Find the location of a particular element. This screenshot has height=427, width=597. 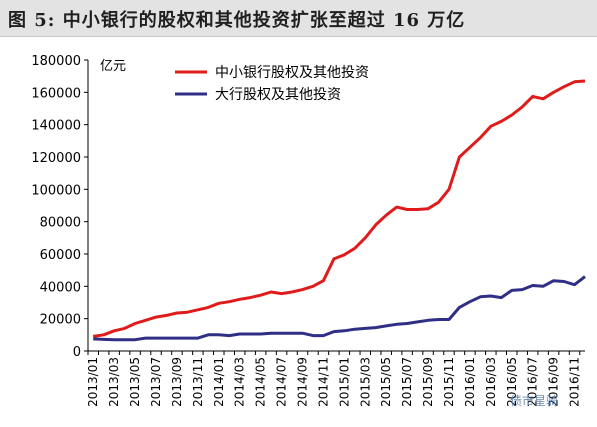

y-tick-label: 0 is located at coordinates (77, 352).